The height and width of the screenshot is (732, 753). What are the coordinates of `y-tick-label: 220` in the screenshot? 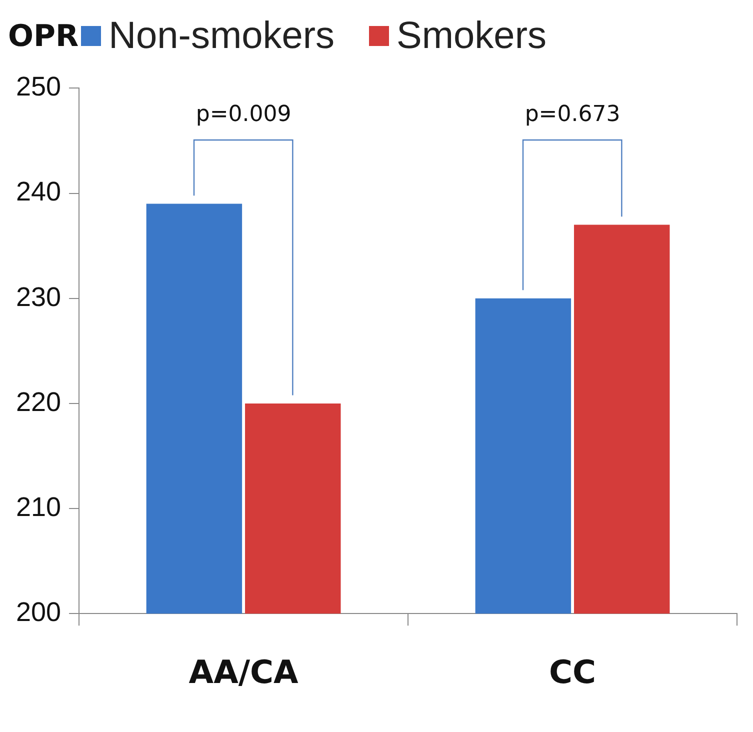 It's located at (39, 401).